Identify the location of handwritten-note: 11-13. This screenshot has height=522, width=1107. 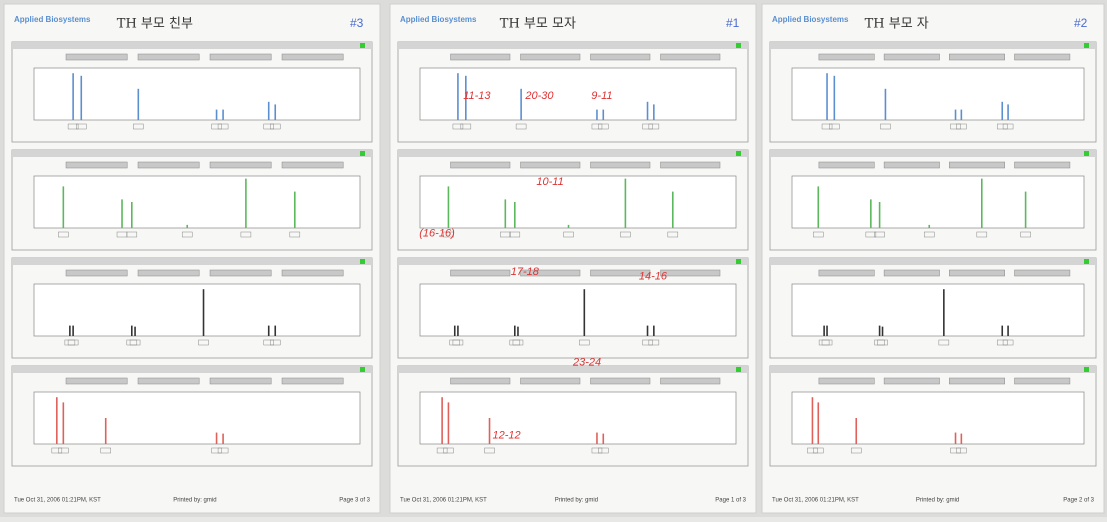
(477, 96).